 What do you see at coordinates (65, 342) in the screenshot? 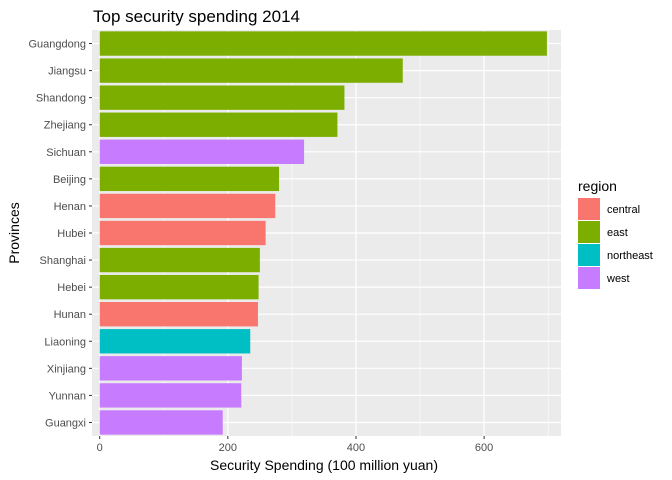
I see `y-tick-label: Liaoning` at bounding box center [65, 342].